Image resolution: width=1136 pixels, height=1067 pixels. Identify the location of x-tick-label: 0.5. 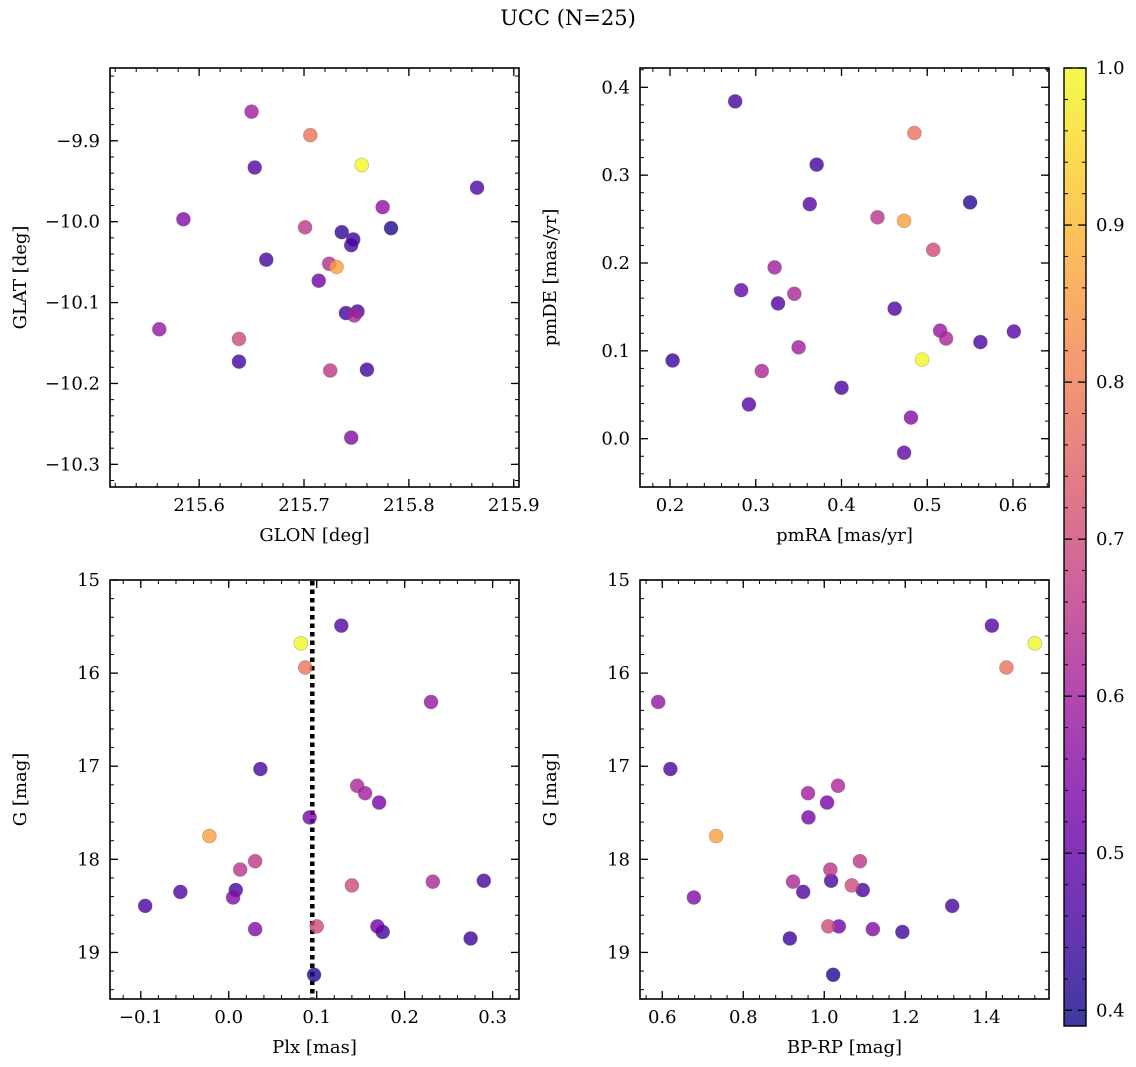
(927, 505).